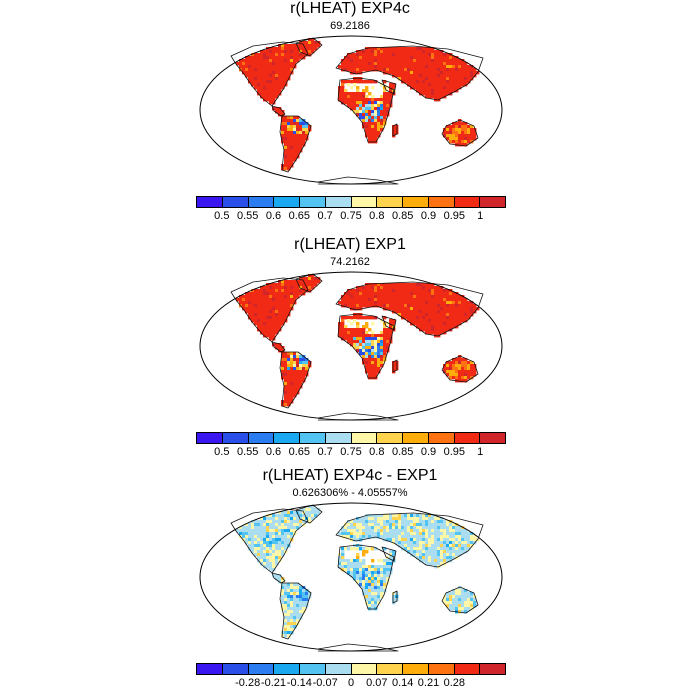 This screenshot has width=700, height=700. Describe the element at coordinates (350, 8) in the screenshot. I see `map-title: r(LHEAT) EXP4c` at that location.